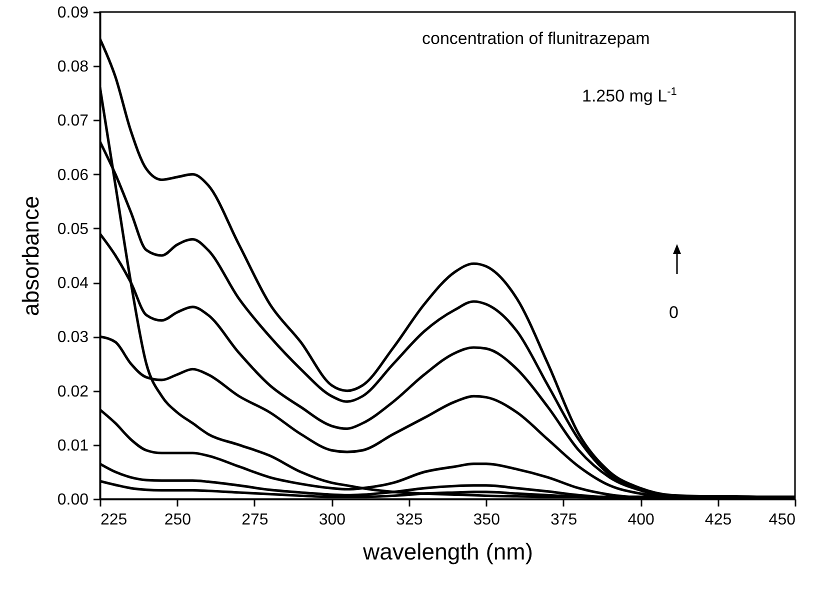 This screenshot has height=590, width=815. I want to click on x-tick-label: 300, so click(332, 520).